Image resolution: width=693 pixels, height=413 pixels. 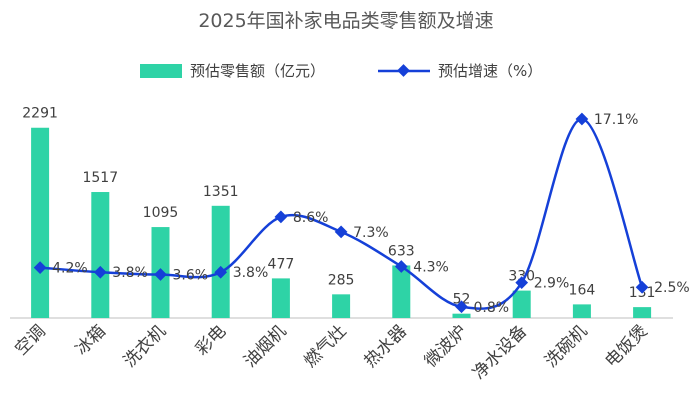 I want to click on growth-label-电饭煲: 2.5%, so click(x=672, y=288).